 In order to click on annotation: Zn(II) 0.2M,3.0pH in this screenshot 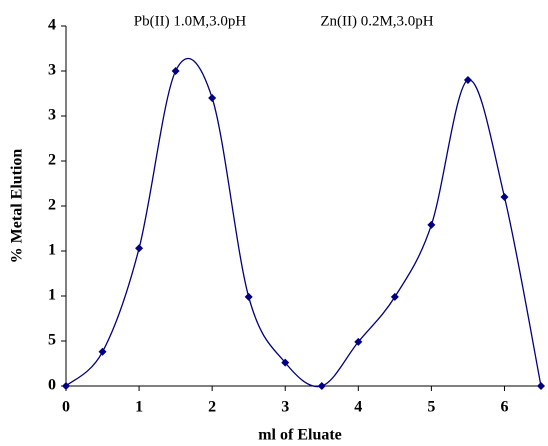, I will do `click(376, 21)`.